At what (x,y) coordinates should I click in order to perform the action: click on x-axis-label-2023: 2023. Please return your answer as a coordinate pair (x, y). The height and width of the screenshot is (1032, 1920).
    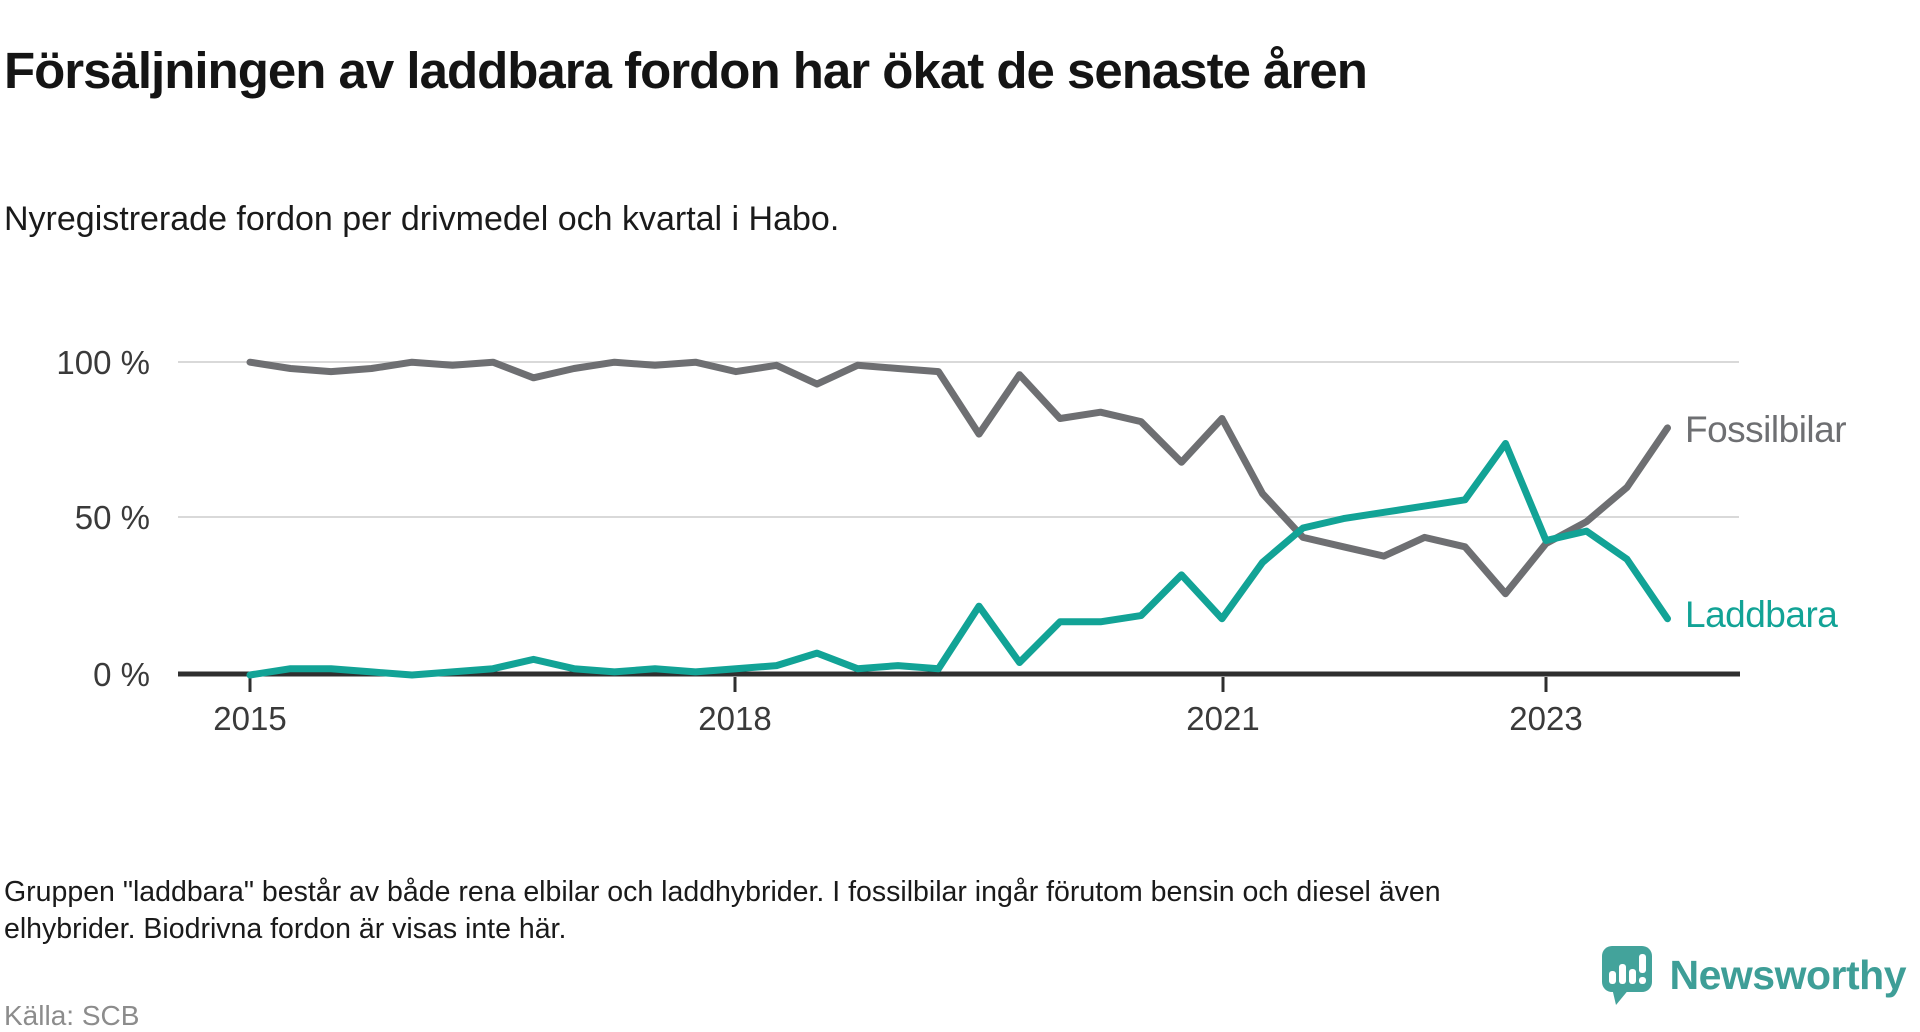
    Looking at the image, I should click on (1545, 718).